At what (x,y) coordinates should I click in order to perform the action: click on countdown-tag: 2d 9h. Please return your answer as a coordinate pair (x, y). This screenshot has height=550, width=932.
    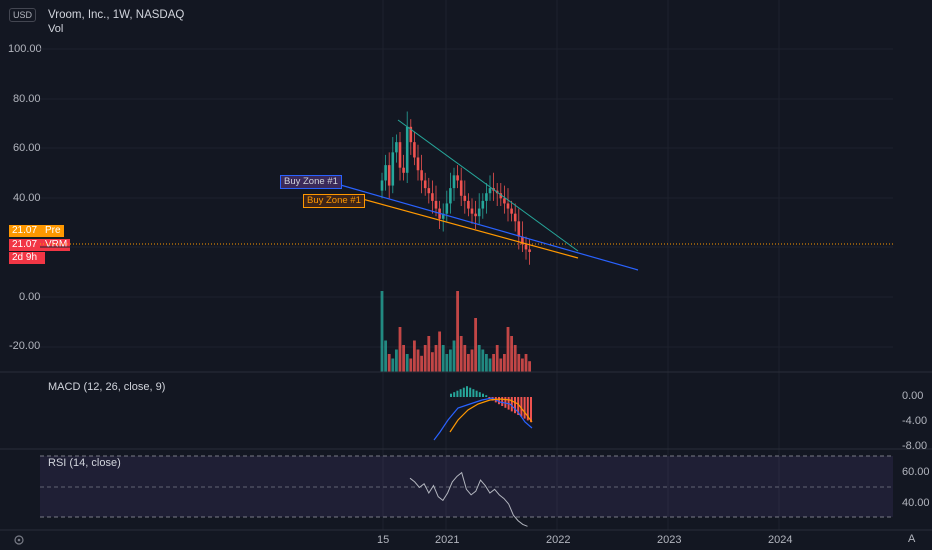
    Looking at the image, I should click on (27, 258).